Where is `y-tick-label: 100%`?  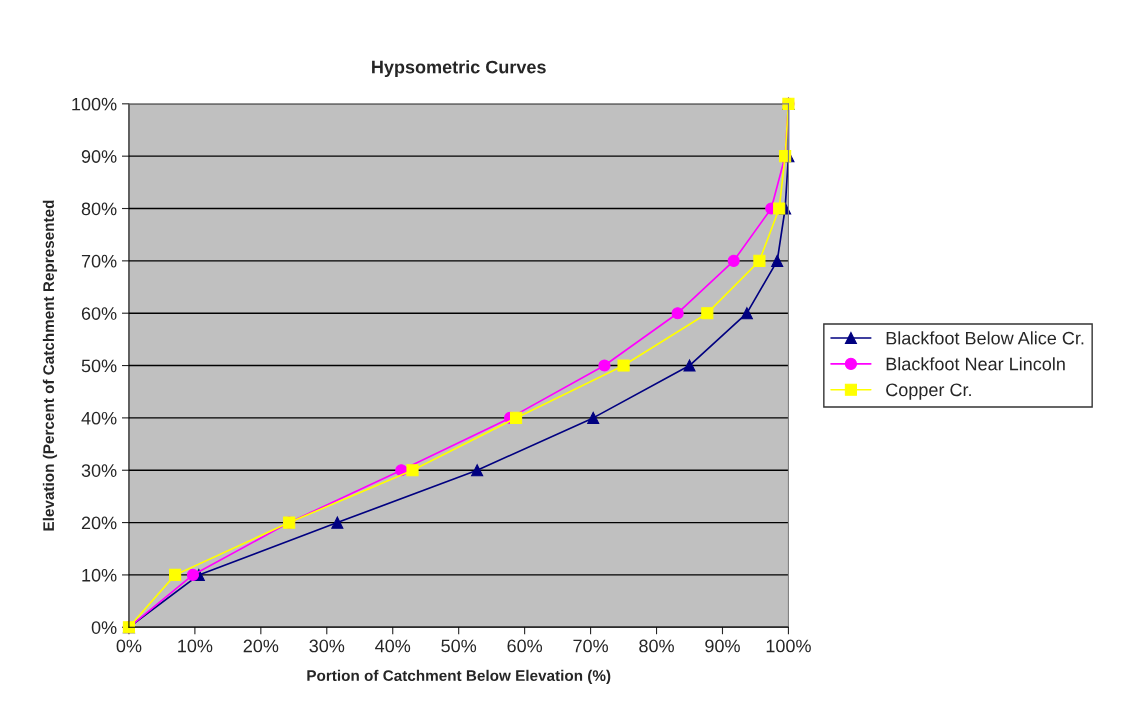 y-tick-label: 100% is located at coordinates (94, 104).